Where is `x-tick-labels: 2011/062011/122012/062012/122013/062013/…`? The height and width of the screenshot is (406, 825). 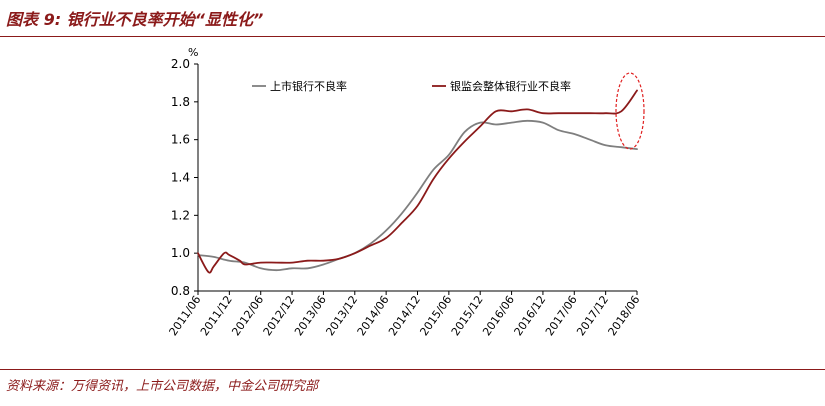
x-tick-labels: 2011/062011/122012/062012/122013/062013/… is located at coordinates (405, 315).